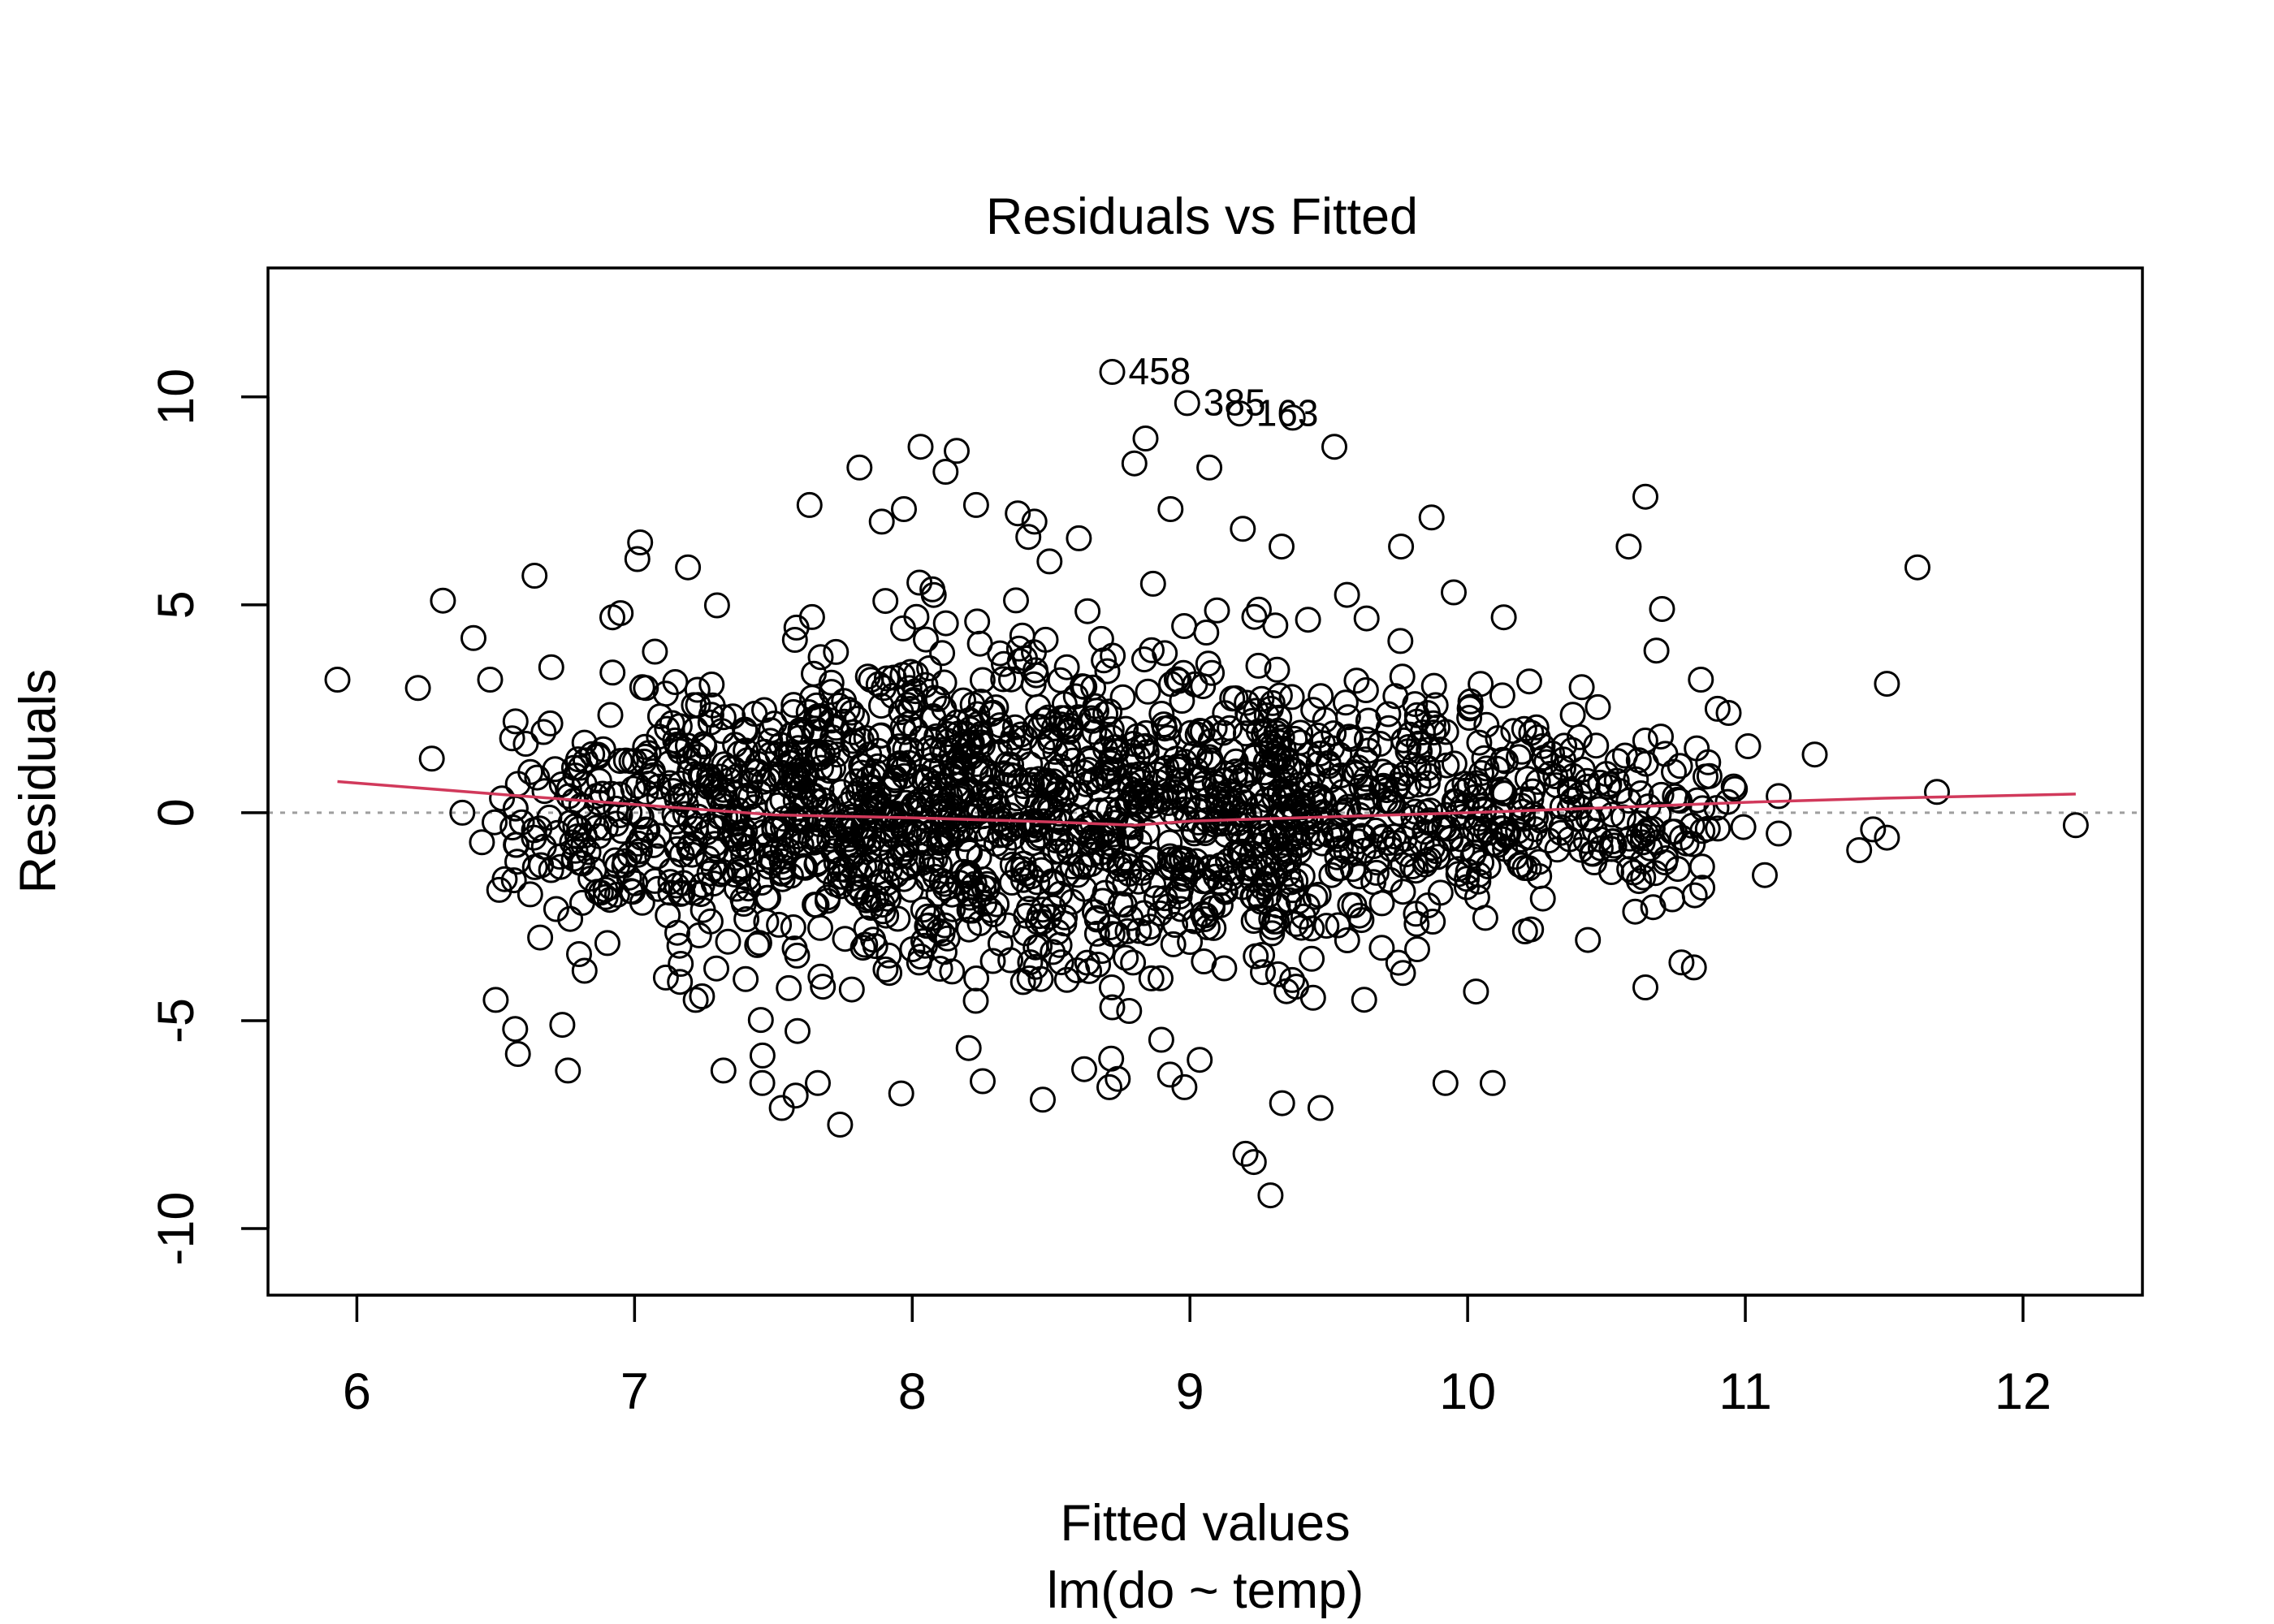 The width and height of the screenshot is (2274, 1624). Describe the element at coordinates (1288, 412) in the screenshot. I see `point-label: 163` at that location.